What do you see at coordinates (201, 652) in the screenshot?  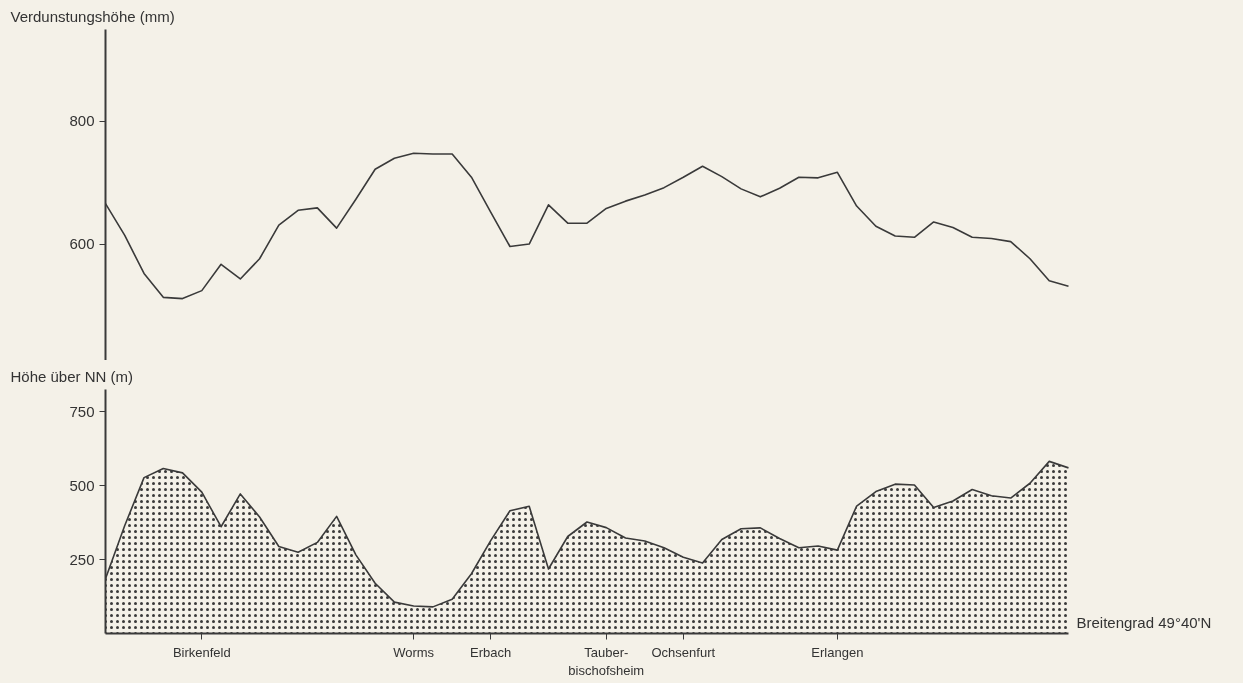 I see `x-tick-label: Birkenfeld` at bounding box center [201, 652].